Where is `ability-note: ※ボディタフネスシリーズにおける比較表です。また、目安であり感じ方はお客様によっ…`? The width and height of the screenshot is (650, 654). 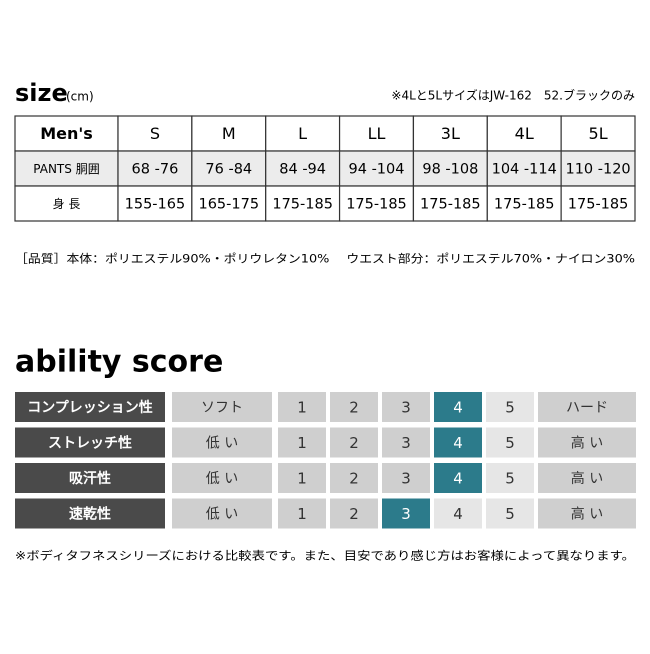
ability-note: ※ボディタフネスシリーズにおける比較表です。また、目安であり感じ方はお客様によっ… is located at coordinates (325, 556).